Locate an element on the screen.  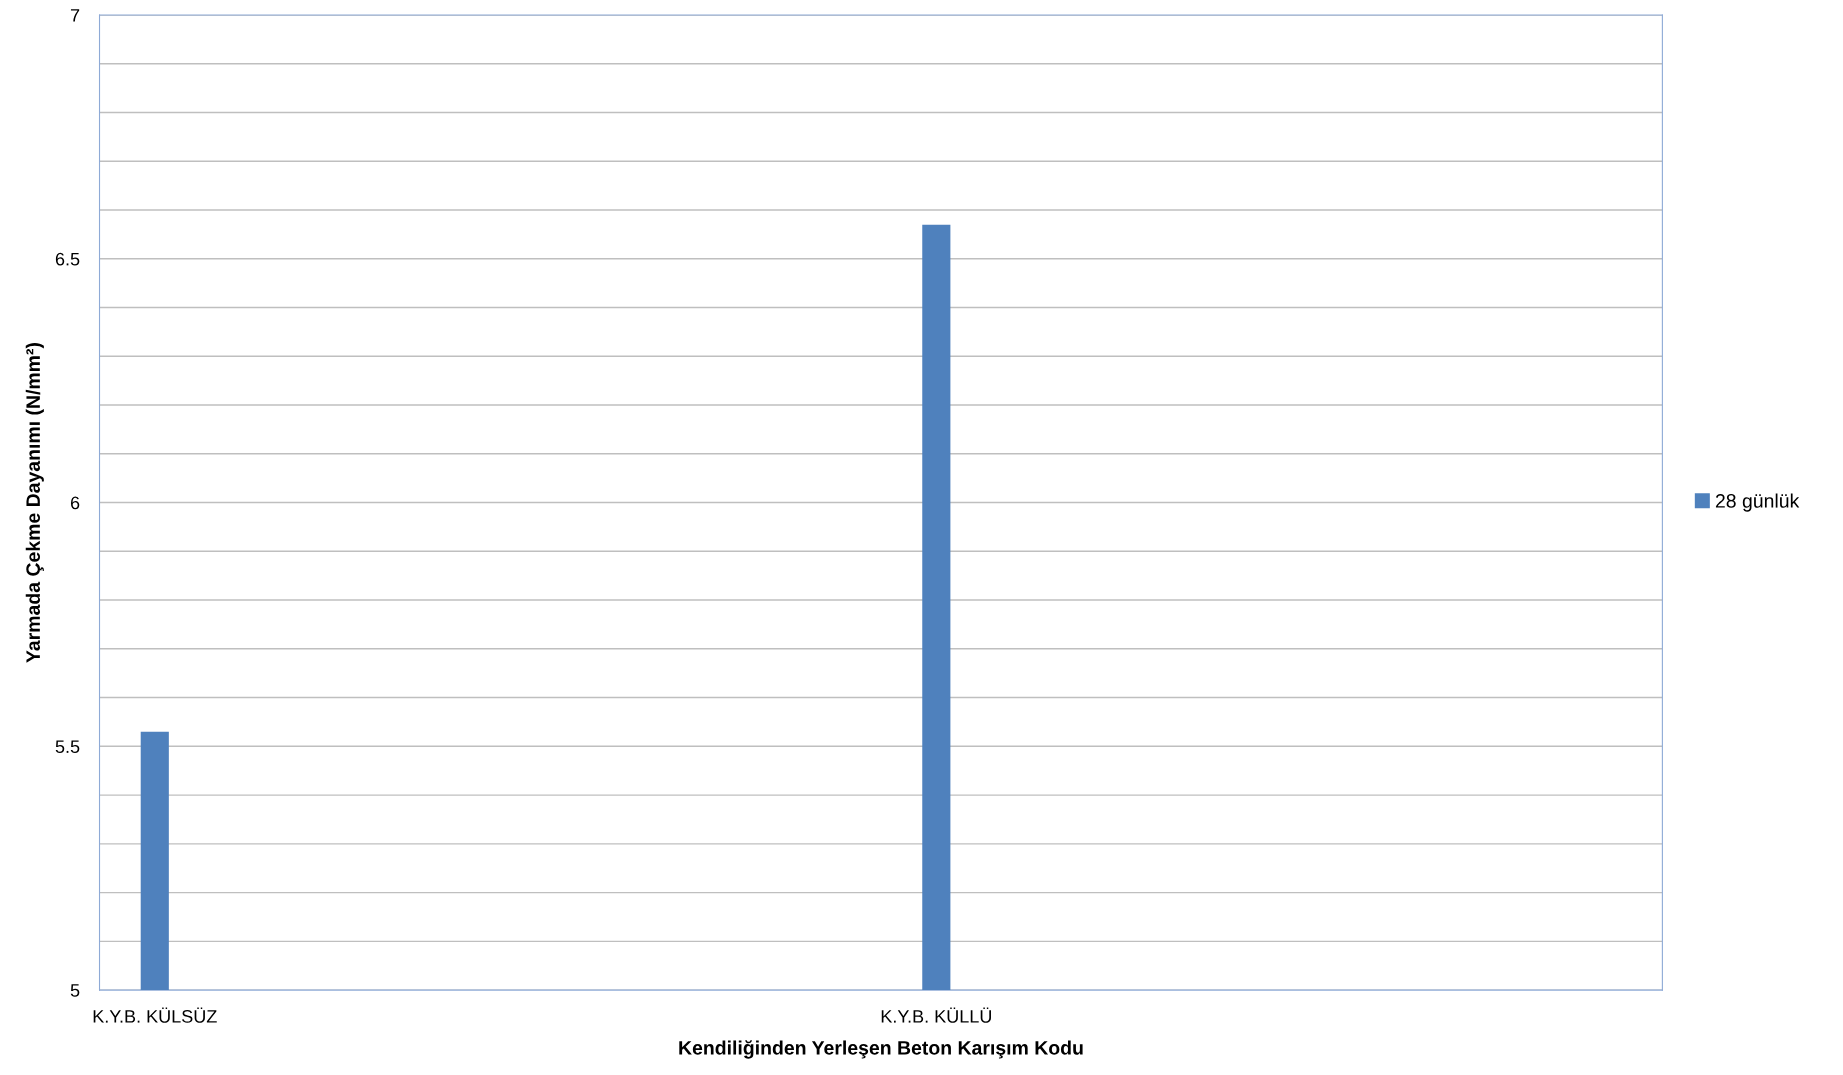
y-tick-label: 5.5 is located at coordinates (67, 747).